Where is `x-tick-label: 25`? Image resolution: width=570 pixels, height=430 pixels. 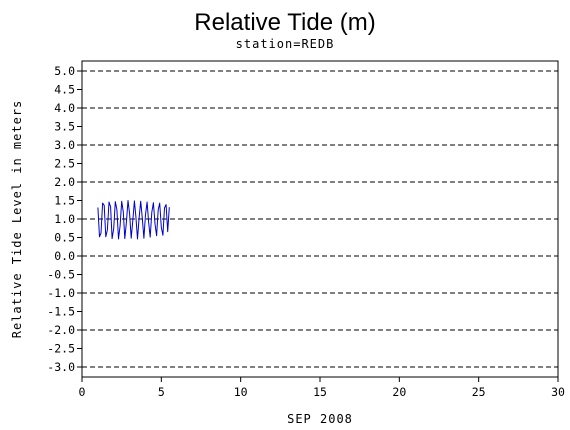
x-tick-label: 25 is located at coordinates (479, 392).